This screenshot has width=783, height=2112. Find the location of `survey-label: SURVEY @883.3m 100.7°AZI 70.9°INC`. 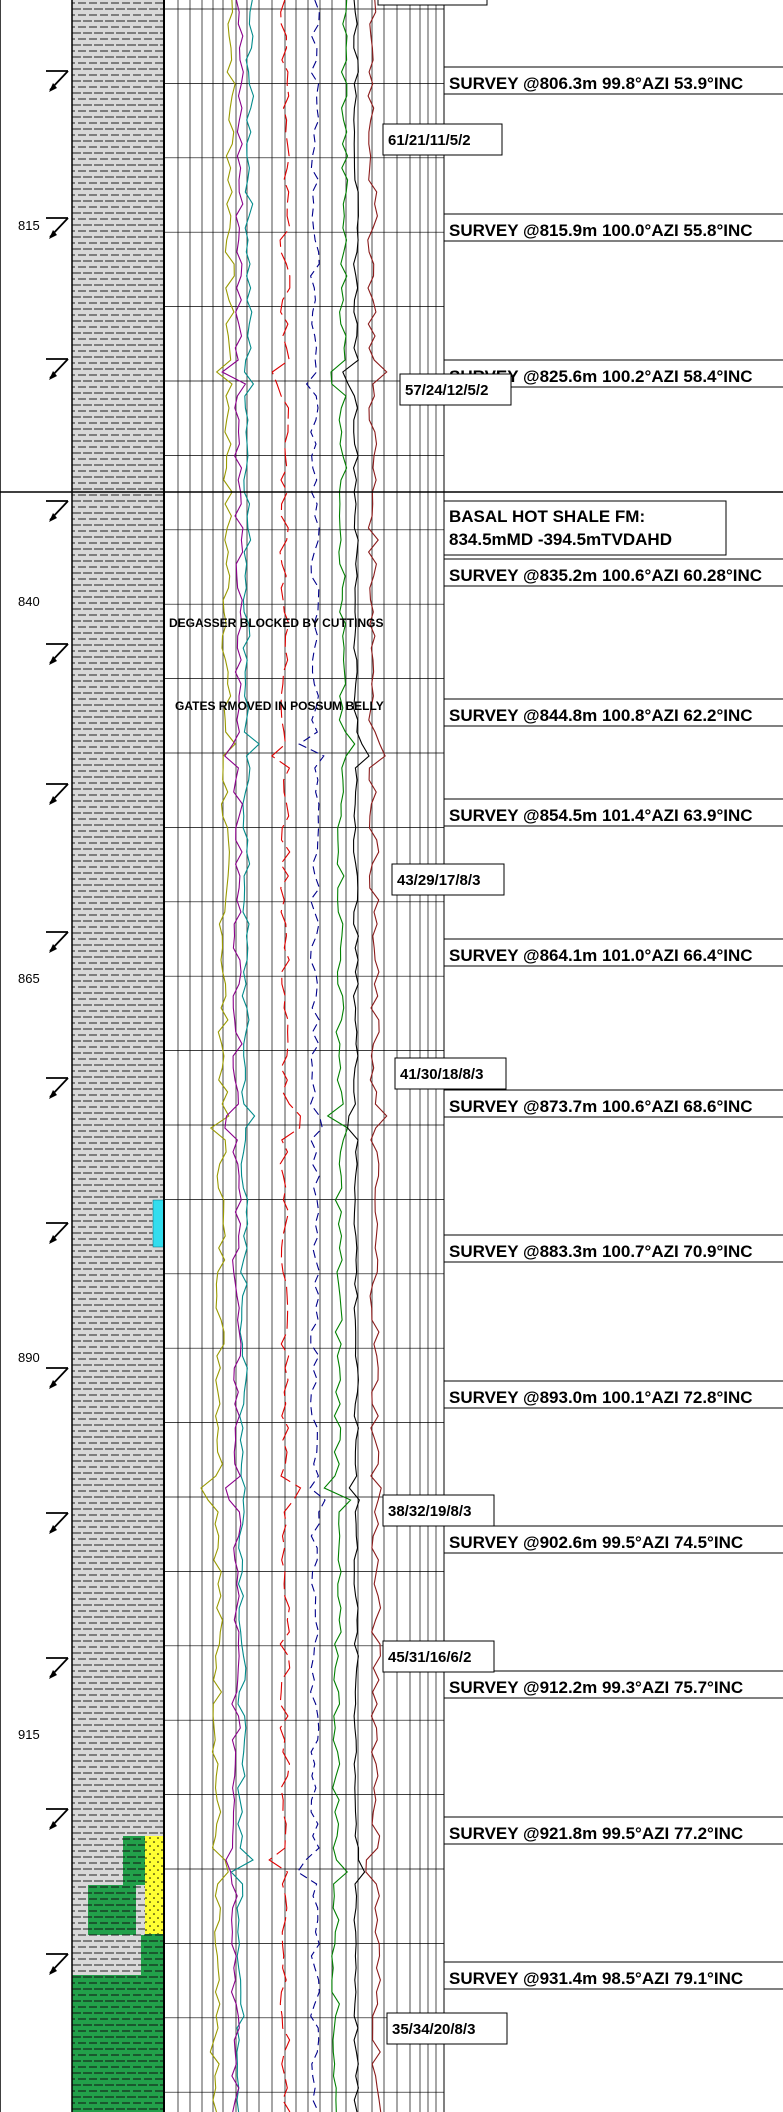

survey-label: SURVEY @883.3m 100.7°AZI 70.9°INC is located at coordinates (601, 1251).